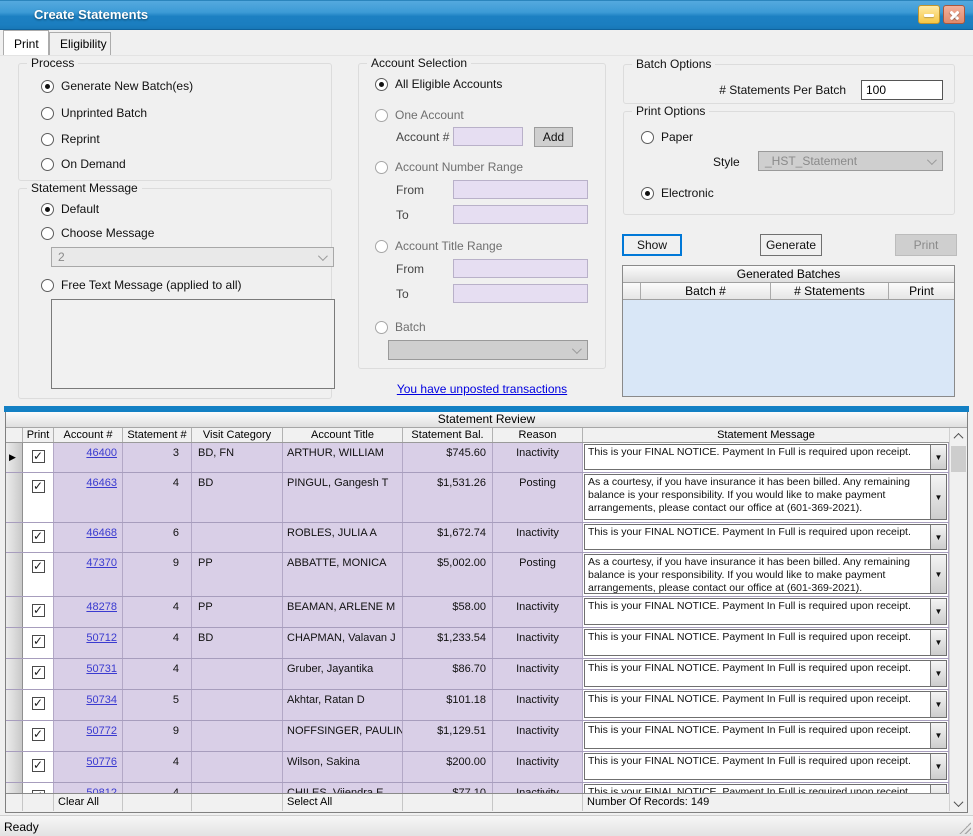 The image size is (973, 836). Describe the element at coordinates (97, 233) in the screenshot. I see `radio-choose-message: Choose Message` at that location.